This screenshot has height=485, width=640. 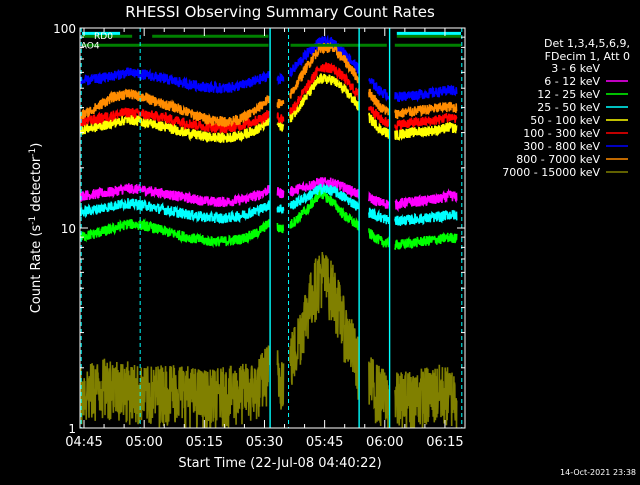 I want to click on legend-entry-label: 6 - 12 keV, so click(x=572, y=81).